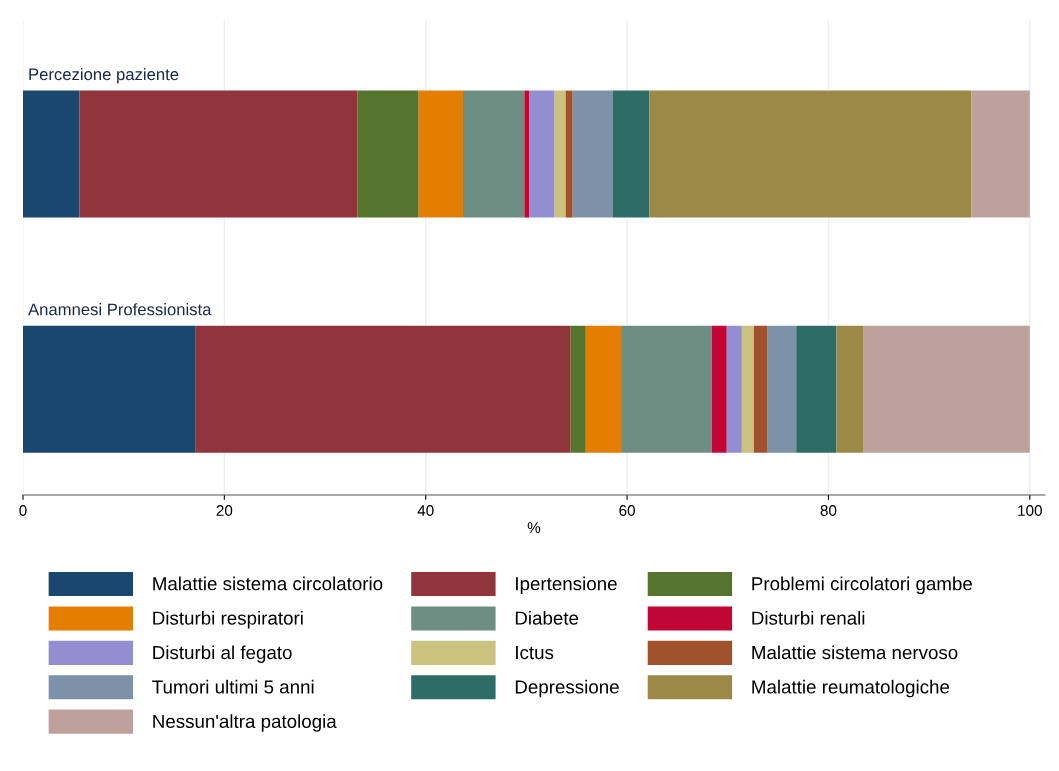 The image size is (1059, 771). Describe the element at coordinates (547, 618) in the screenshot. I see `legend-label: Diabete` at that location.